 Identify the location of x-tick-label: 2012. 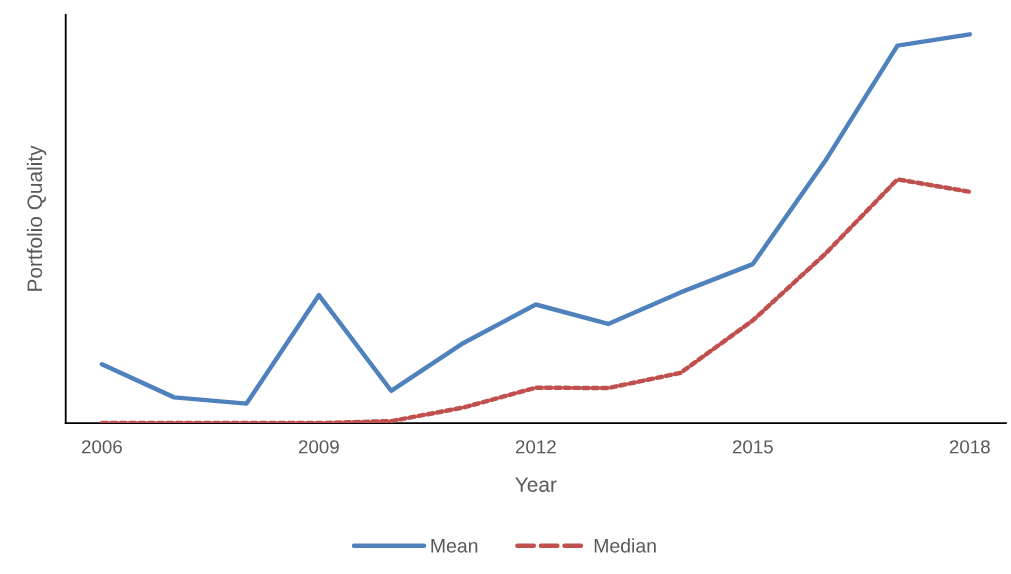
(535, 447).